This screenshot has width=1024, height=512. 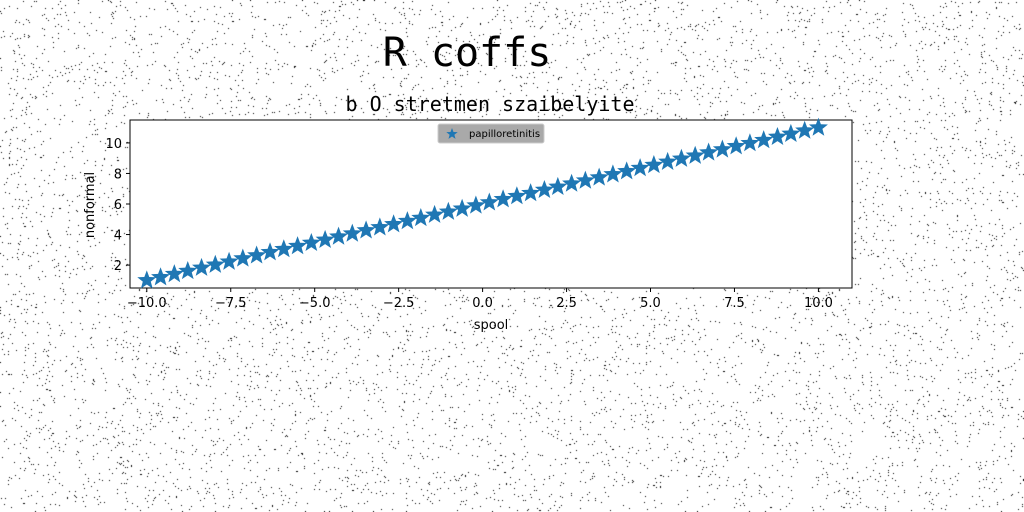 What do you see at coordinates (118, 236) in the screenshot?
I see `y-tick-label: 4` at bounding box center [118, 236].